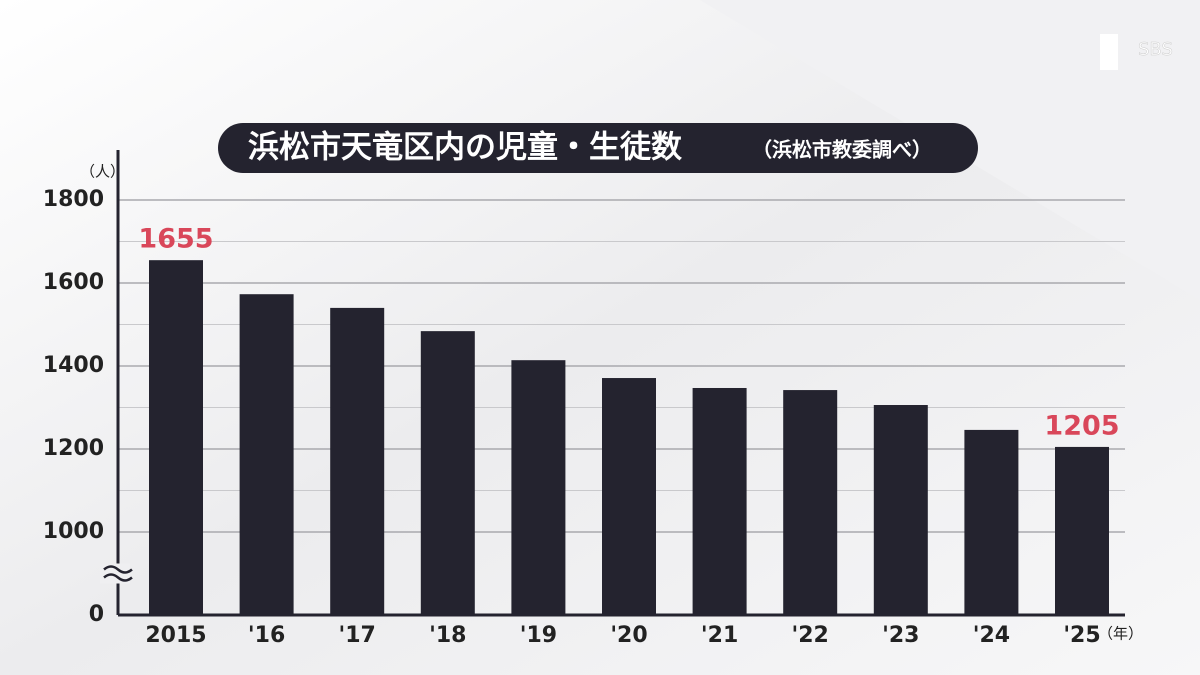 Image resolution: width=1200 pixels, height=675 pixels. Describe the element at coordinates (628, 635) in the screenshot. I see `x-tick-label: '20` at that location.